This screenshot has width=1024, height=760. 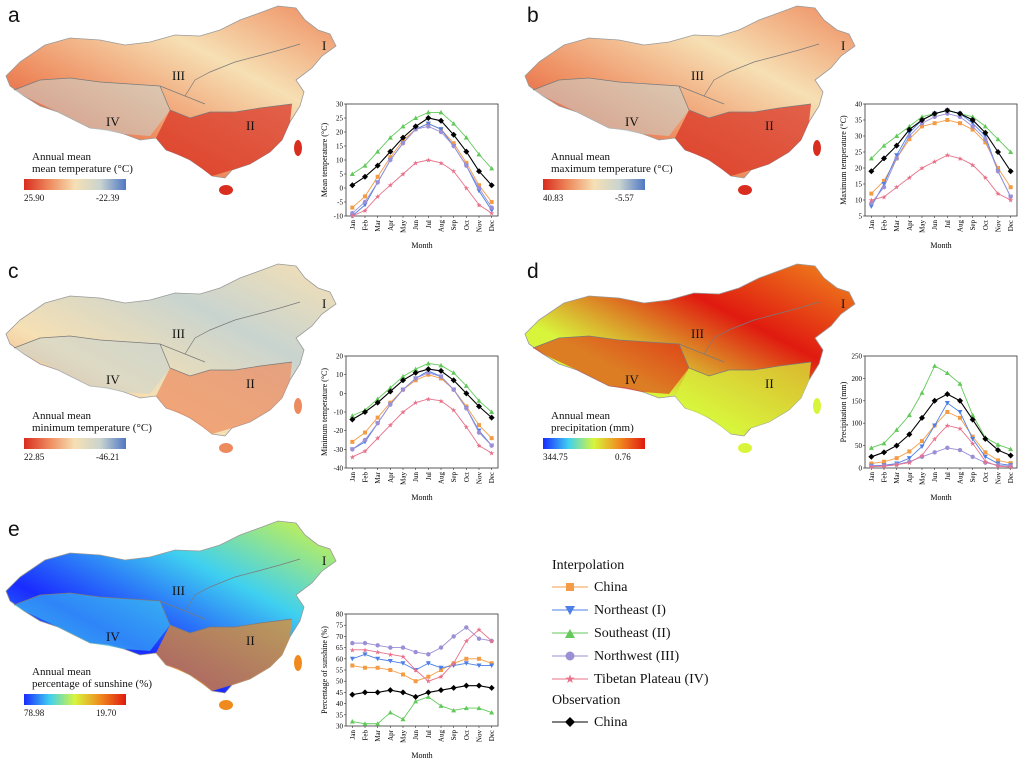 What do you see at coordinates (861, 217) in the screenshot?
I see `y-tick-label: 5` at bounding box center [861, 217].